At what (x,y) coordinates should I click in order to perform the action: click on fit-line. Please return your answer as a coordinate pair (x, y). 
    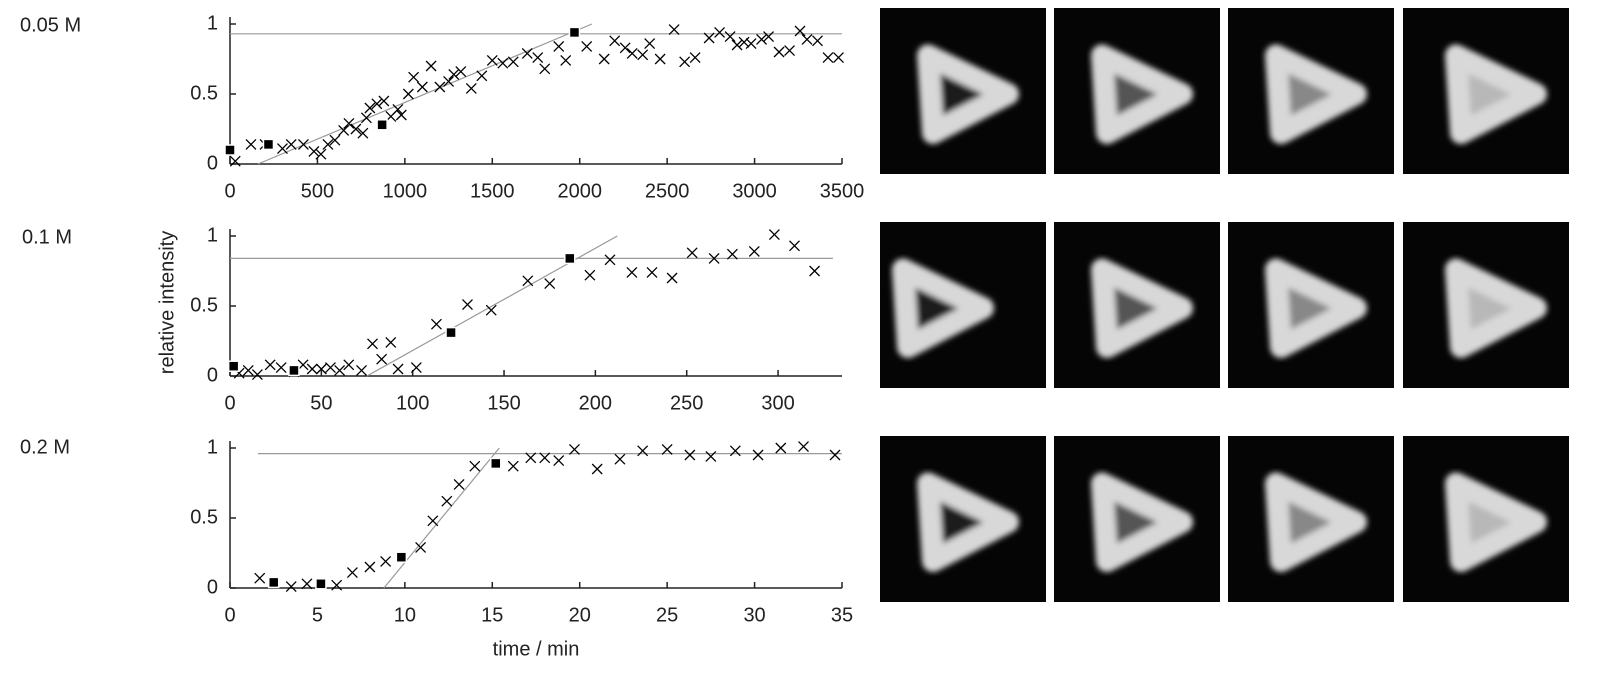
    Looking at the image, I should click on (425, 94).